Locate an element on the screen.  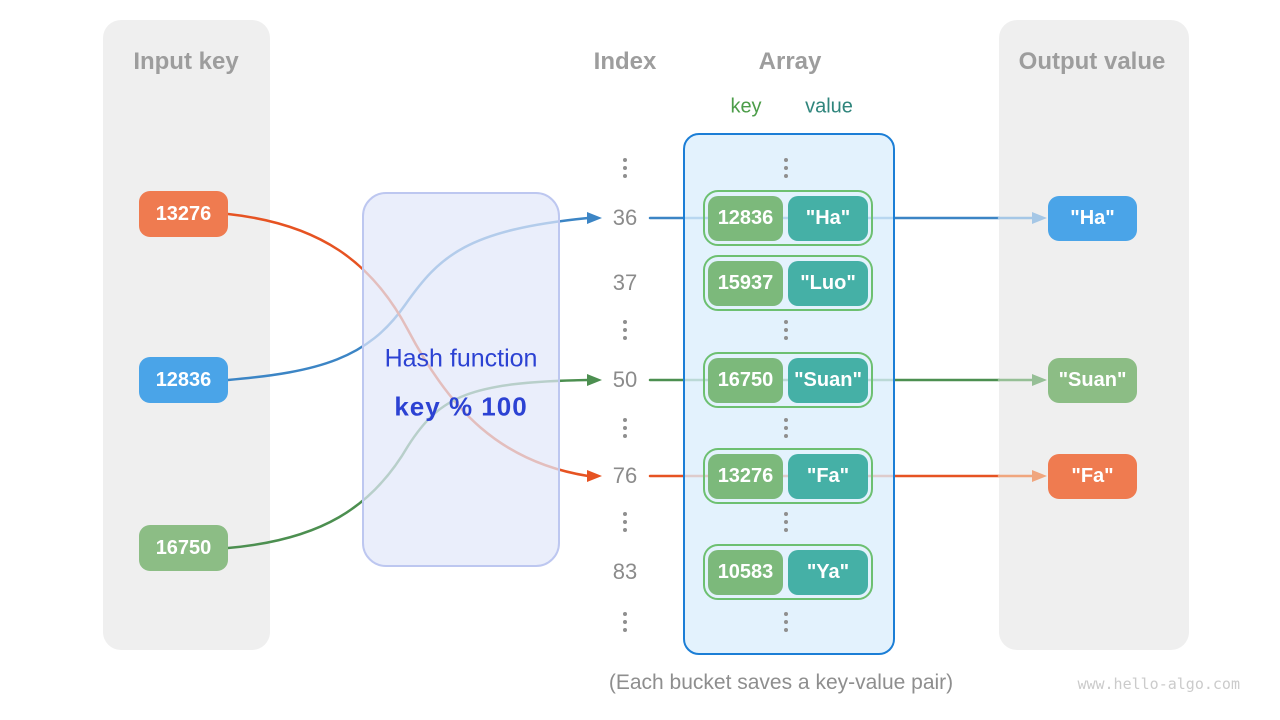
bucket-value: "Ha" is located at coordinates (828, 218).